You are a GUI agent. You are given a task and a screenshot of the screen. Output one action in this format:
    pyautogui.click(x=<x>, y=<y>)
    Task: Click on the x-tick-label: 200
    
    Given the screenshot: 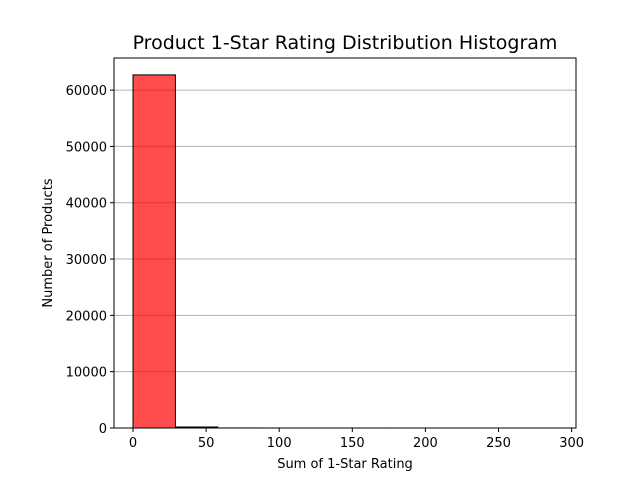 What is the action you would take?
    pyautogui.click(x=425, y=443)
    